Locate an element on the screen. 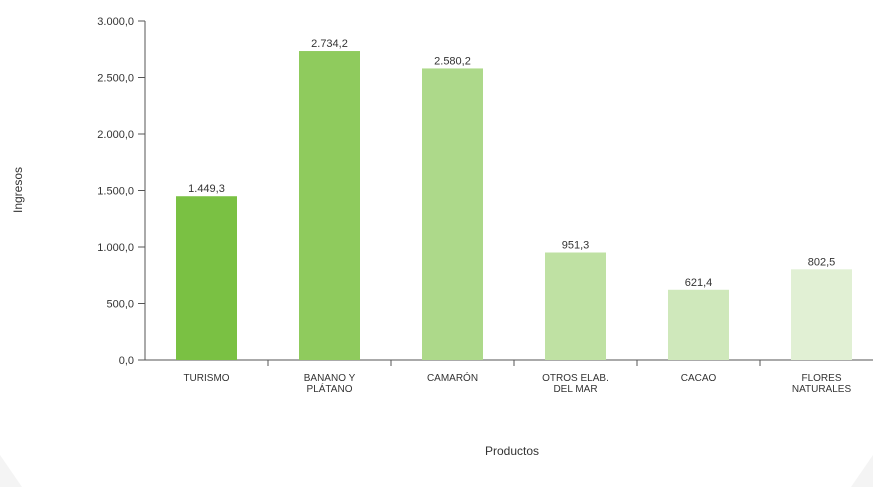 This screenshot has height=487, width=873. x-tick-label: OTROS ELAB. DEL MAR is located at coordinates (575, 384).